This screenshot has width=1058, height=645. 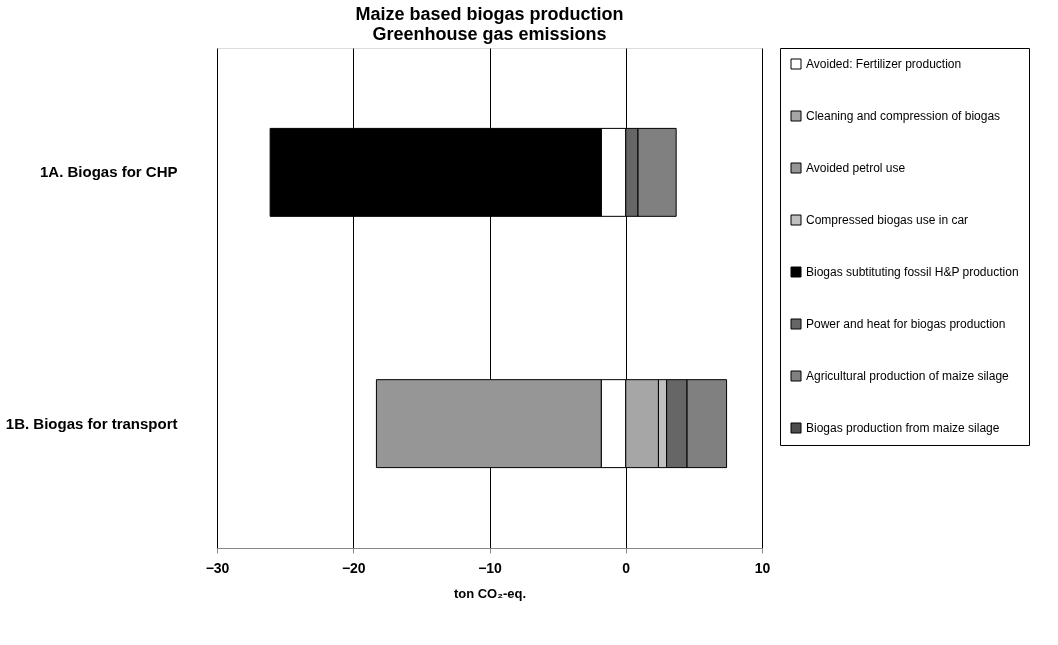 I want to click on legend-label: Biogas subtituting fossil H&P production, so click(x=912, y=272).